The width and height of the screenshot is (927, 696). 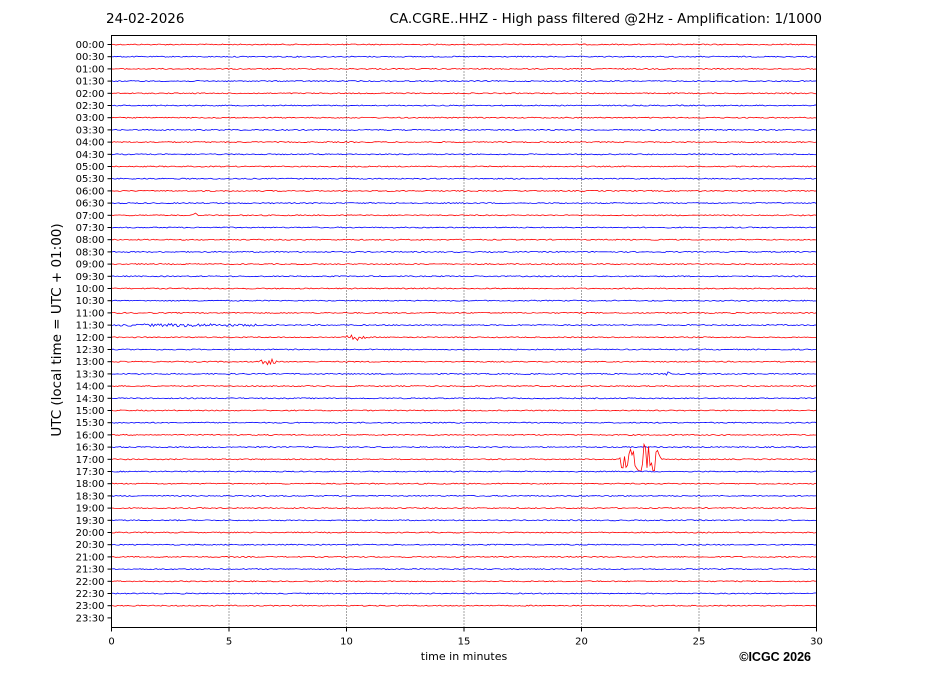 What do you see at coordinates (90, 411) in the screenshot?
I see `y-tick-label: 15:00` at bounding box center [90, 411].